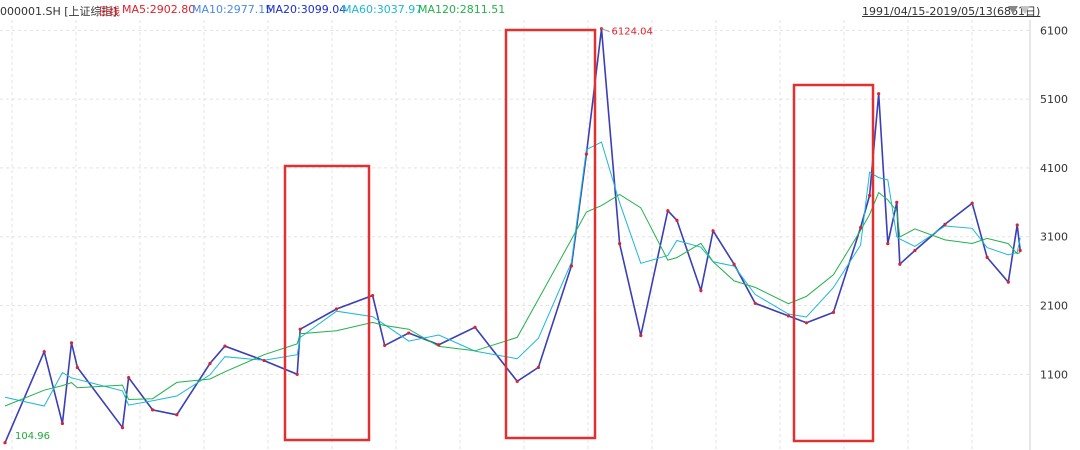 Image resolution: width=1080 pixels, height=450 pixels. Describe the element at coordinates (58, 11) in the screenshot. I see `symbol-label: 000001.SH [上证综指]` at that location.